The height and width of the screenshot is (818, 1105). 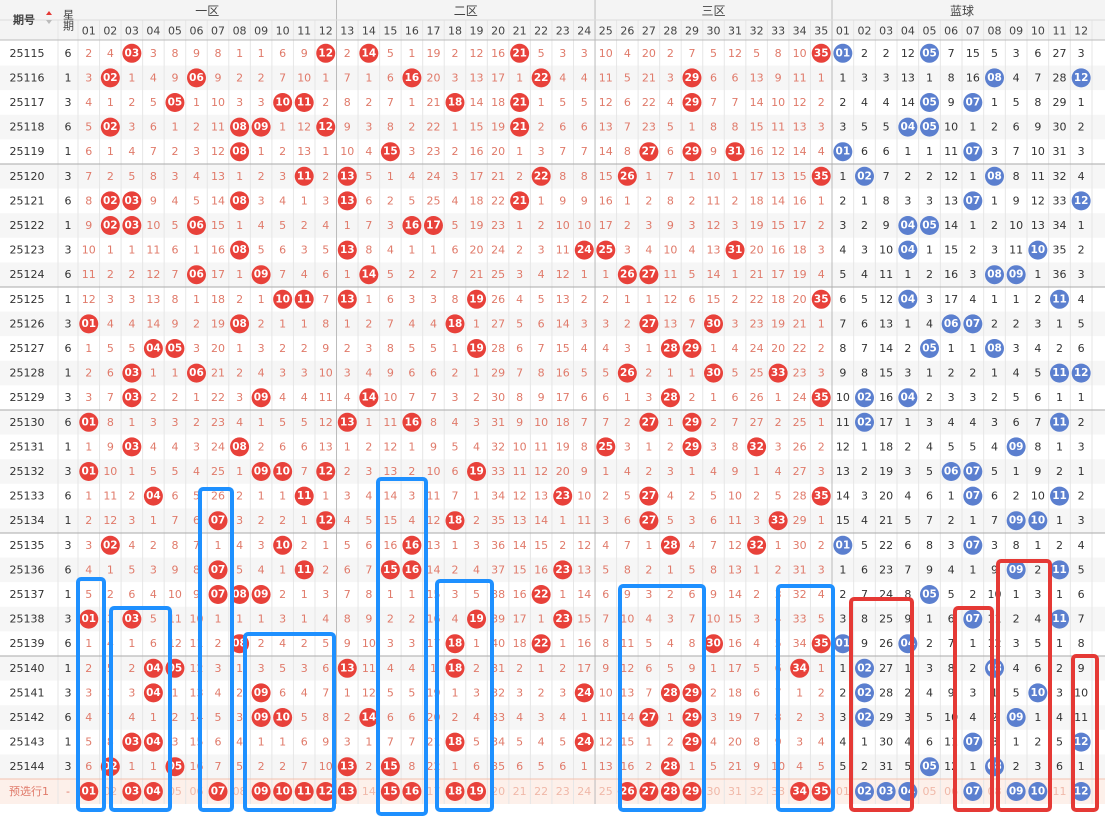 What do you see at coordinates (1038, 31) in the screenshot?
I see `blue-column-label: 10` at bounding box center [1038, 31].